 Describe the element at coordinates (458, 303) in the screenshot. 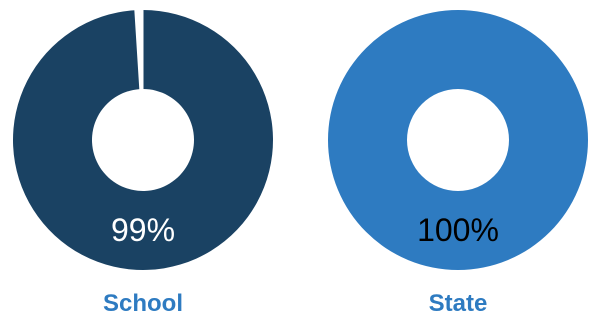

I see `state-name-label: State` at that location.